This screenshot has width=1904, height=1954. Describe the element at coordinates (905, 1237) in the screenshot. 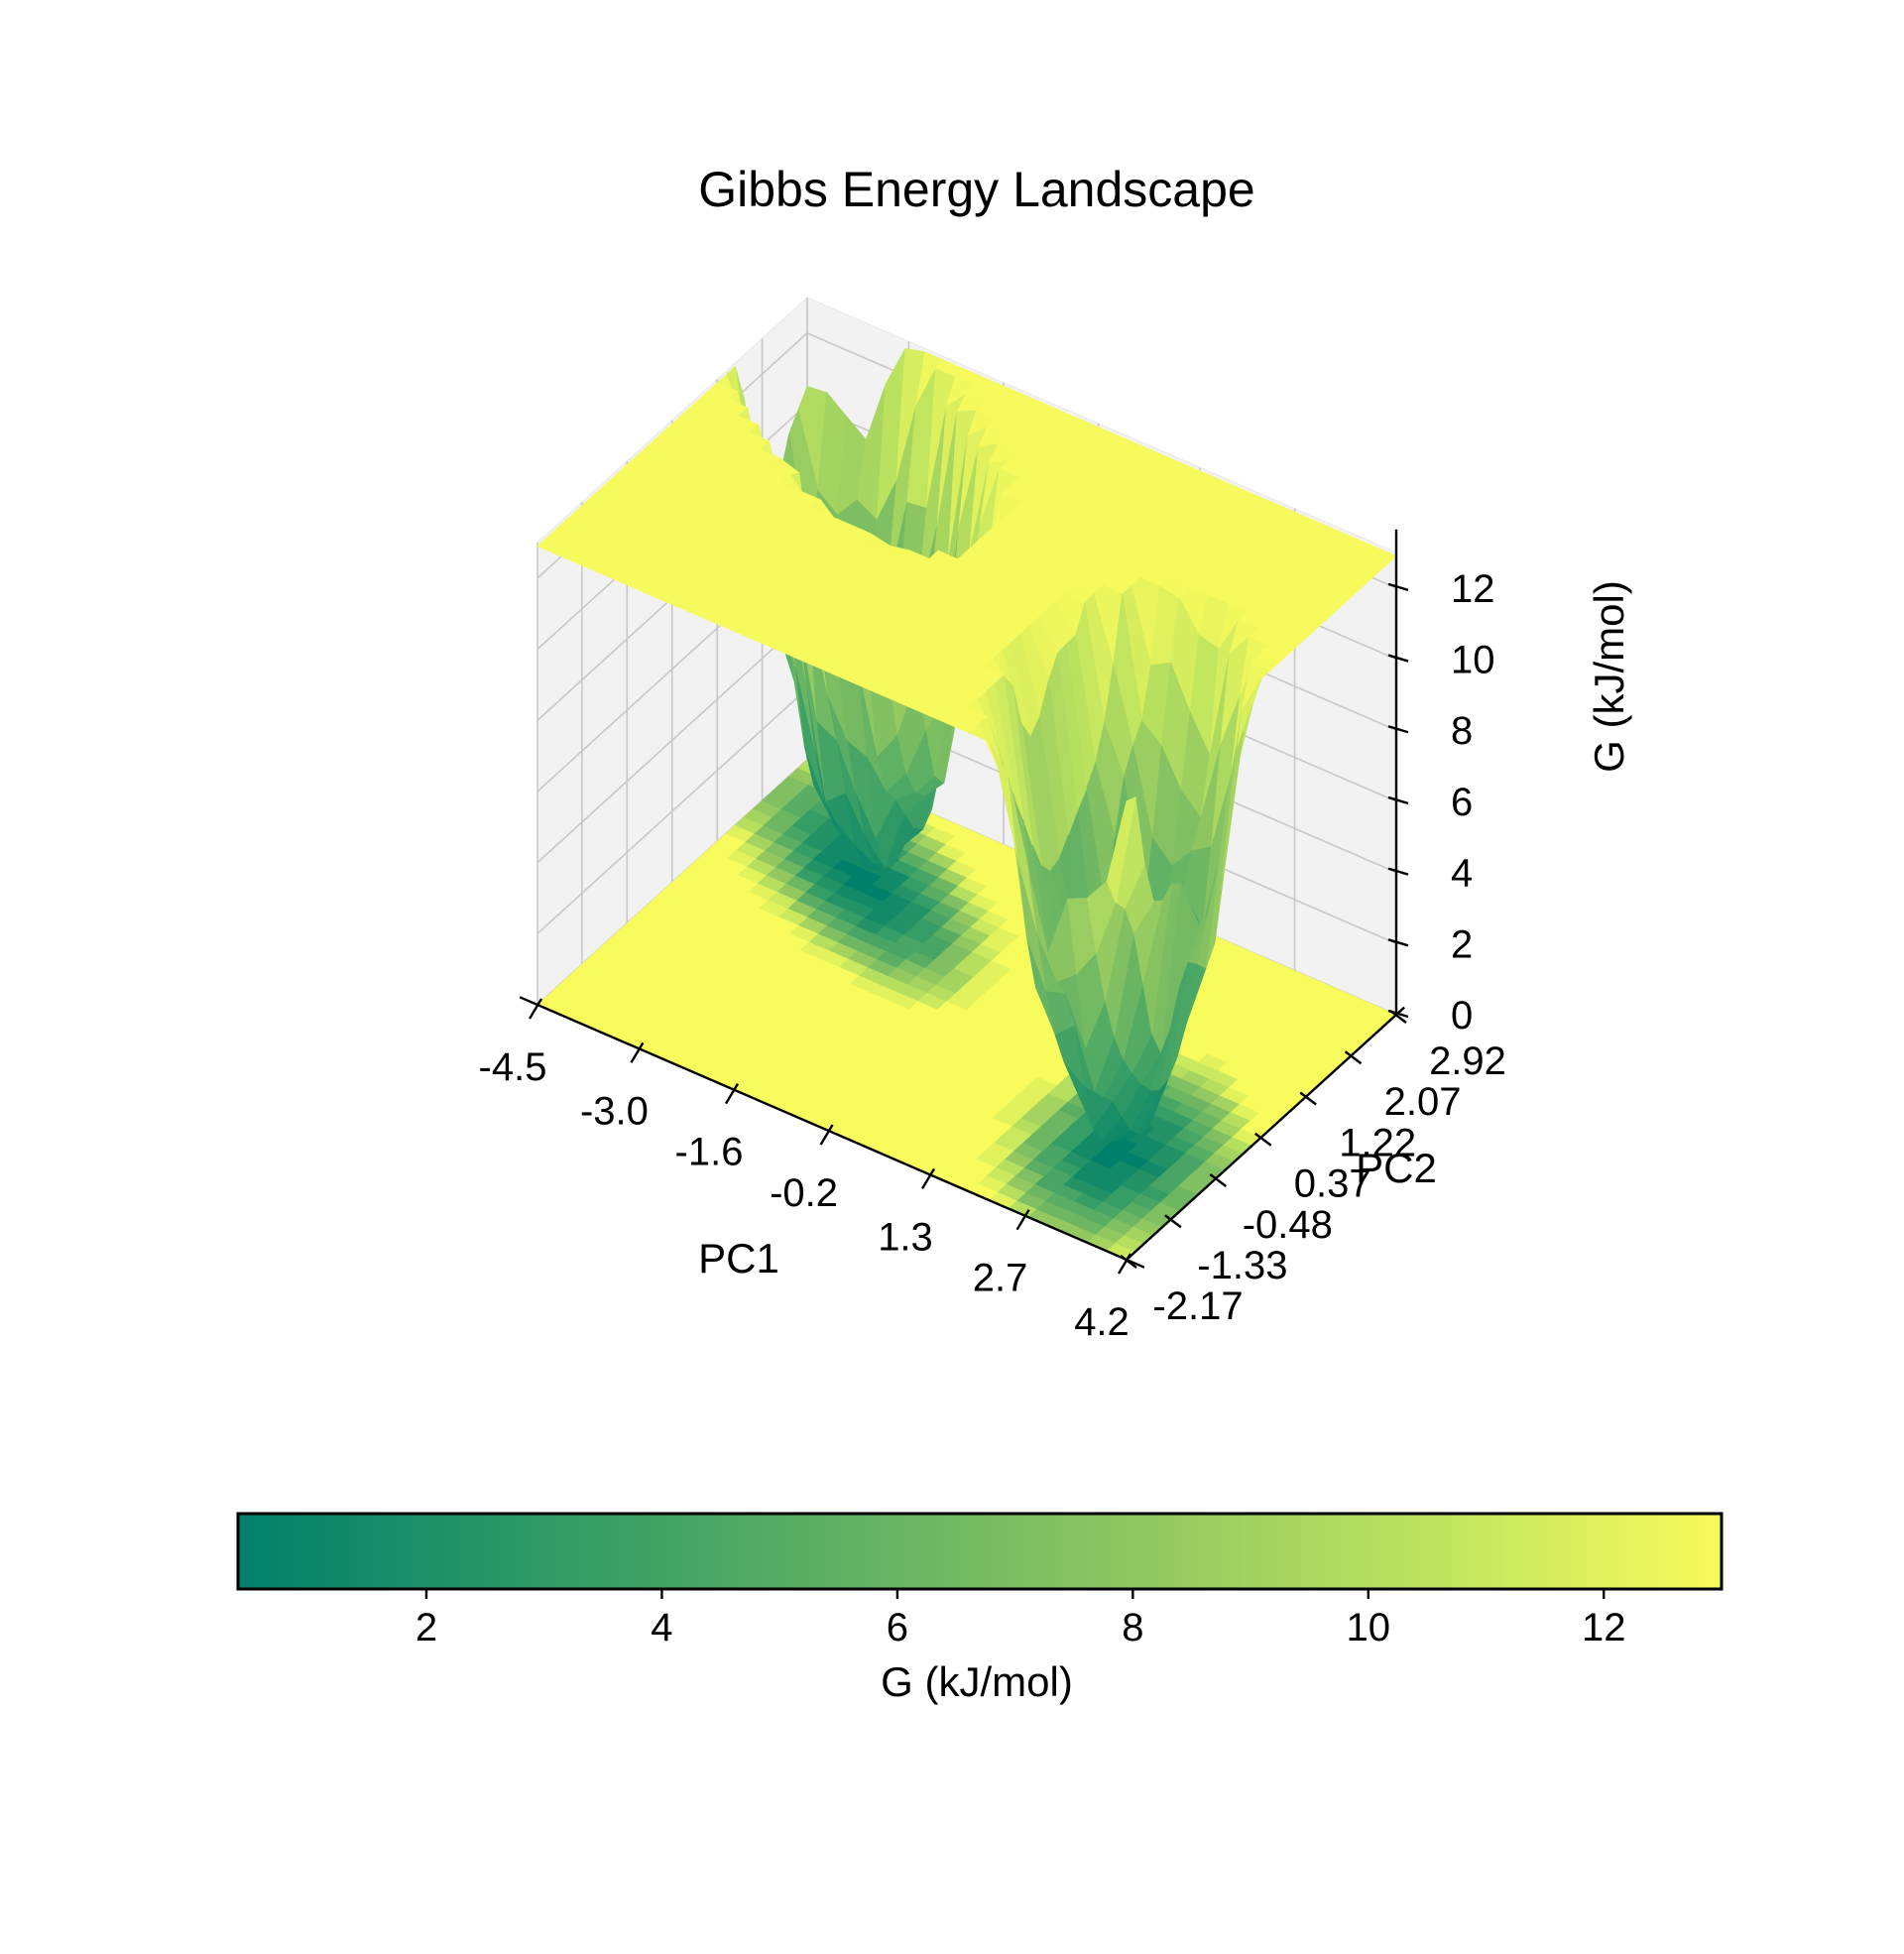

I see `x-tick-label: 1.3` at that location.